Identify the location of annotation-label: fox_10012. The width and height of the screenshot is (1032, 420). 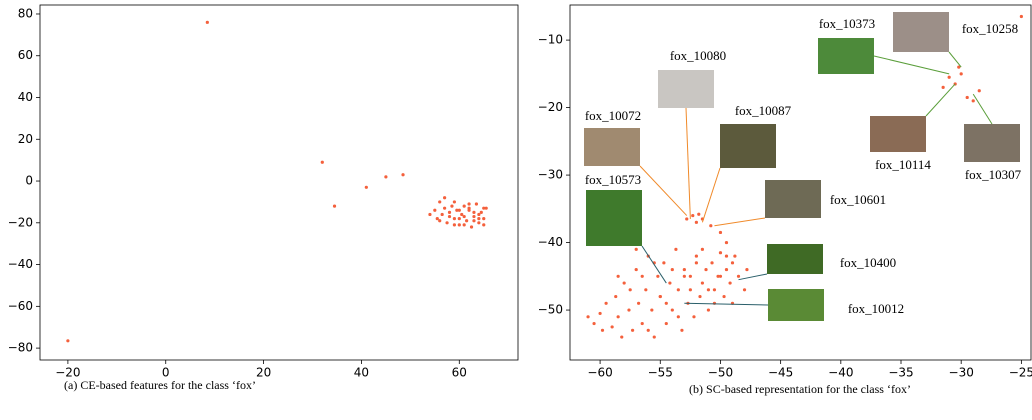
(876, 308).